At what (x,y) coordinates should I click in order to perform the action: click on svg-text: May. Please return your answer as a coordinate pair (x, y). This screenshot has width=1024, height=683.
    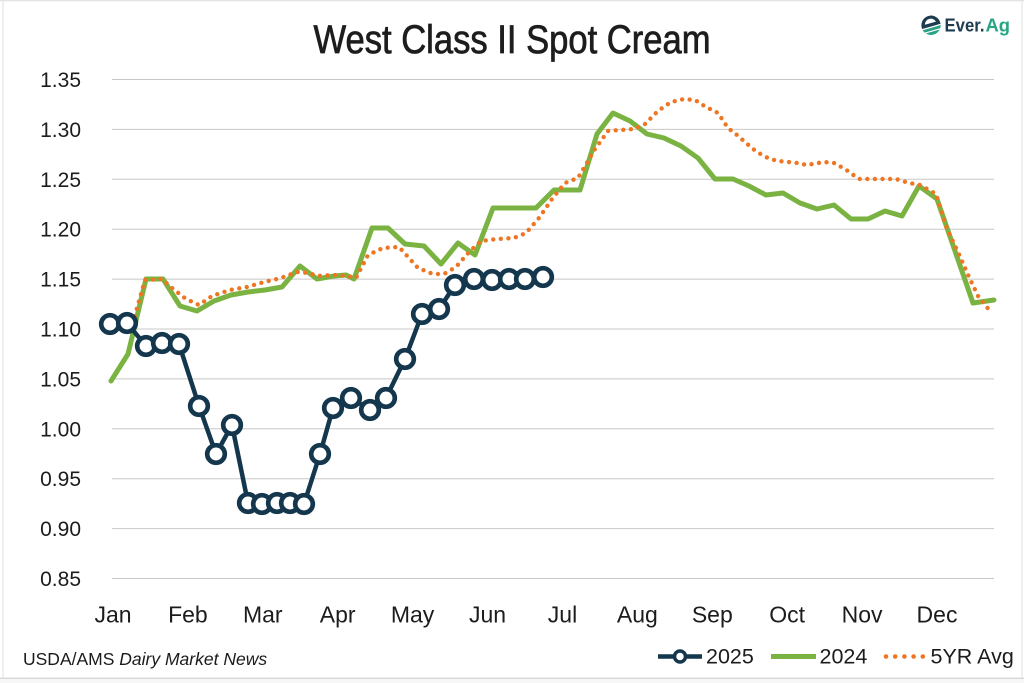
    Looking at the image, I should click on (413, 615).